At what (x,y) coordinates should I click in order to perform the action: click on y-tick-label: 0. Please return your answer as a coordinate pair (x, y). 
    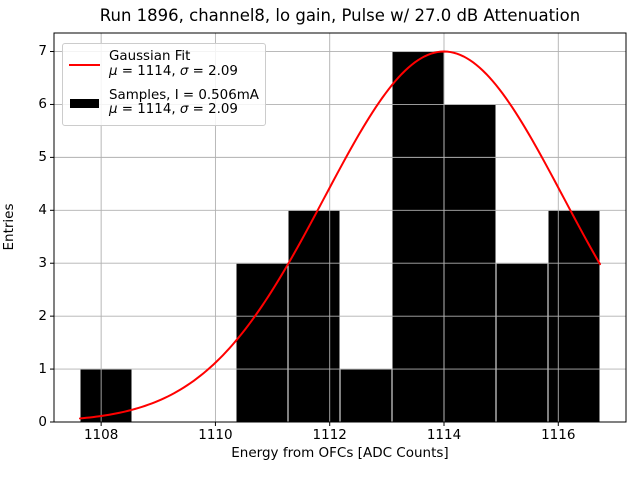
    Looking at the image, I should click on (42, 421).